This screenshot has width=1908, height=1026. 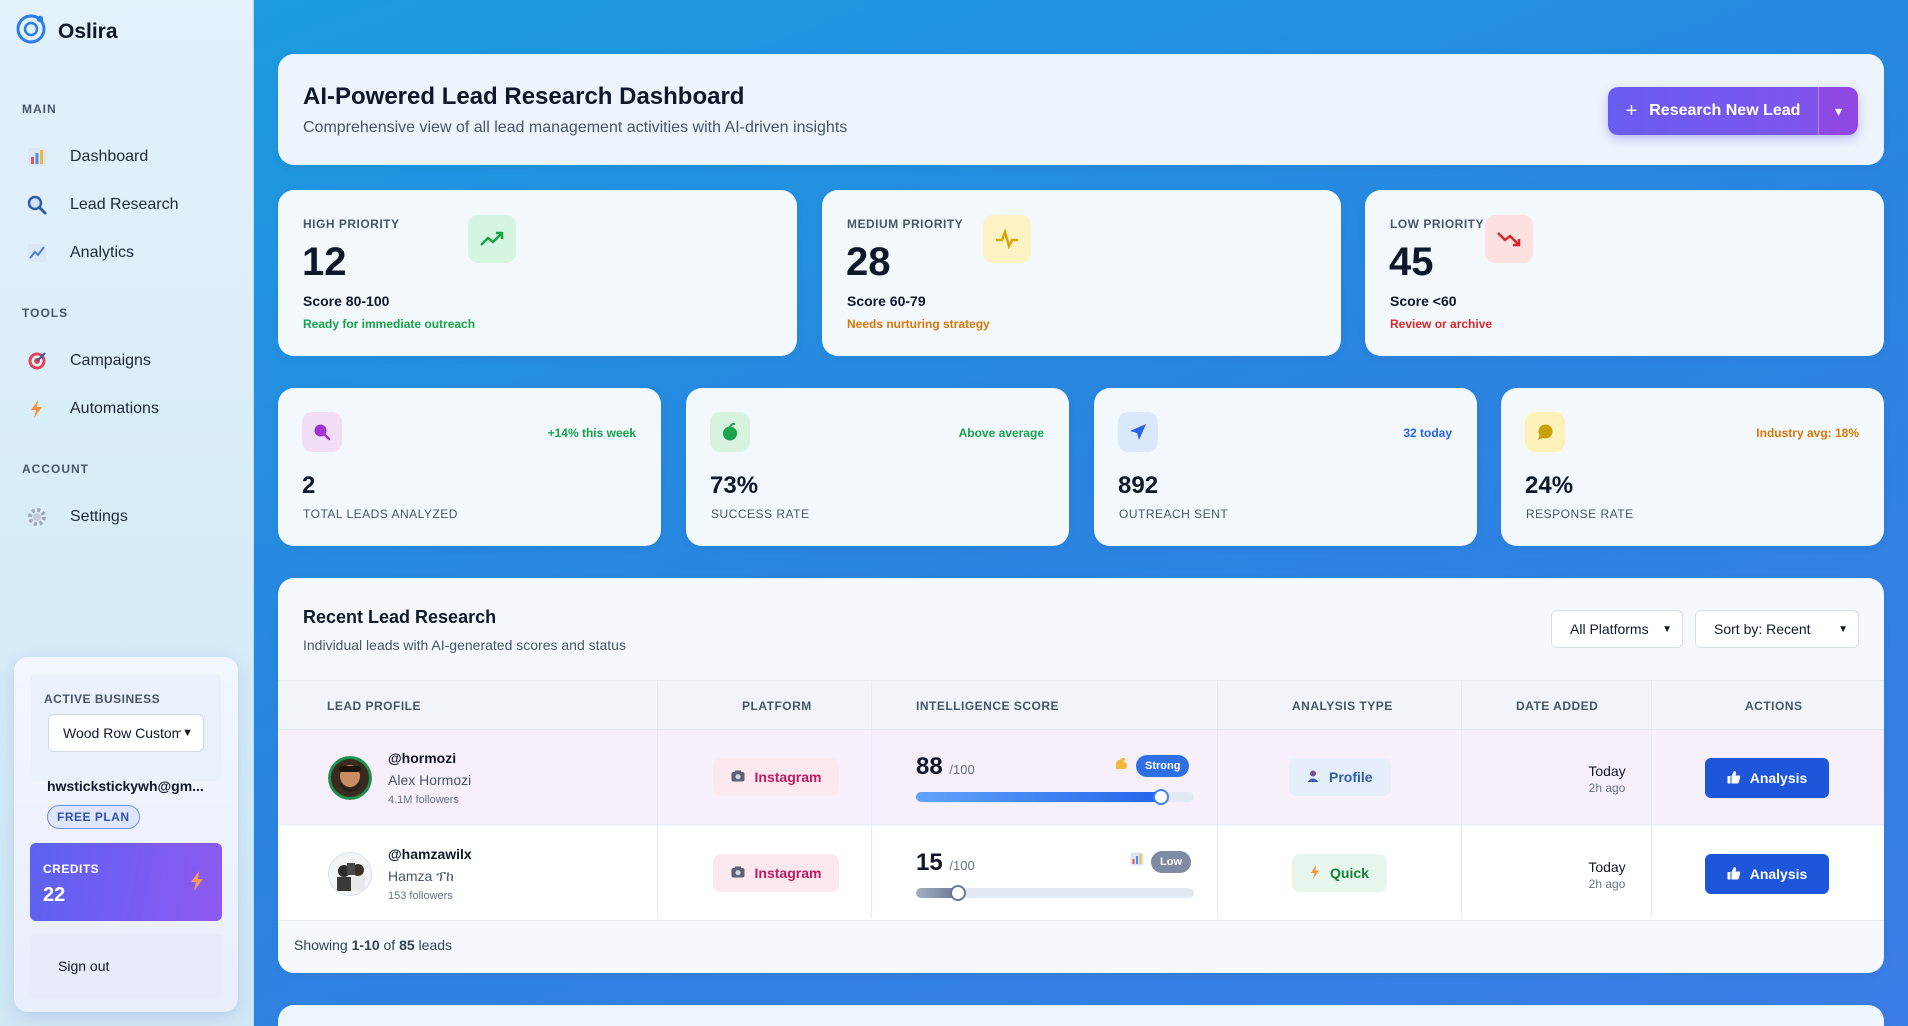 What do you see at coordinates (433, 945) in the screenshot?
I see `pagination-suffix: leads` at bounding box center [433, 945].